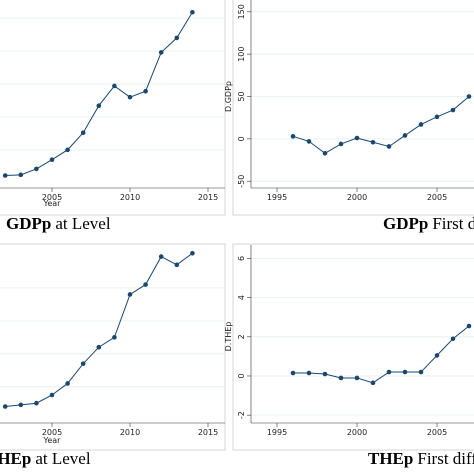  What do you see at coordinates (241, 11) in the screenshot?
I see `y-tick-label: 150` at bounding box center [241, 11].